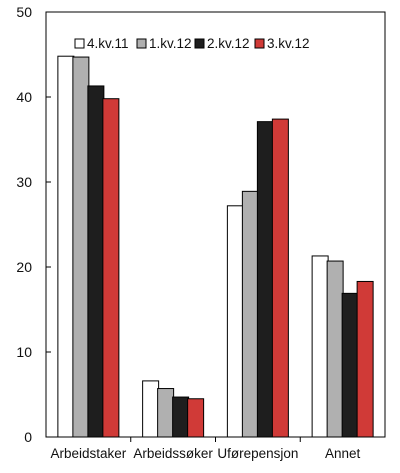 The width and height of the screenshot is (400, 473). I want to click on y-tick-label: 20, so click(24, 267).